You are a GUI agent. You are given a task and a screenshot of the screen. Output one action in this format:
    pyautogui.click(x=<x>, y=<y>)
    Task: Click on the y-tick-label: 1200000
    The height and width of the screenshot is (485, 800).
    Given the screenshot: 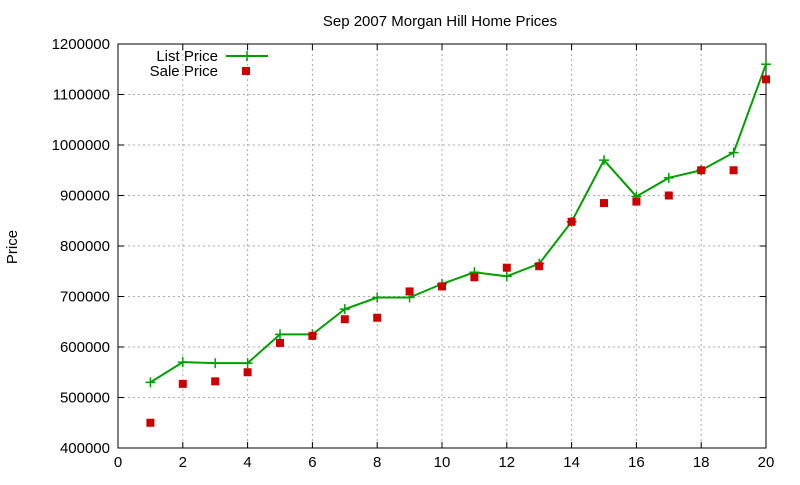 What is the action you would take?
    pyautogui.click(x=81, y=44)
    